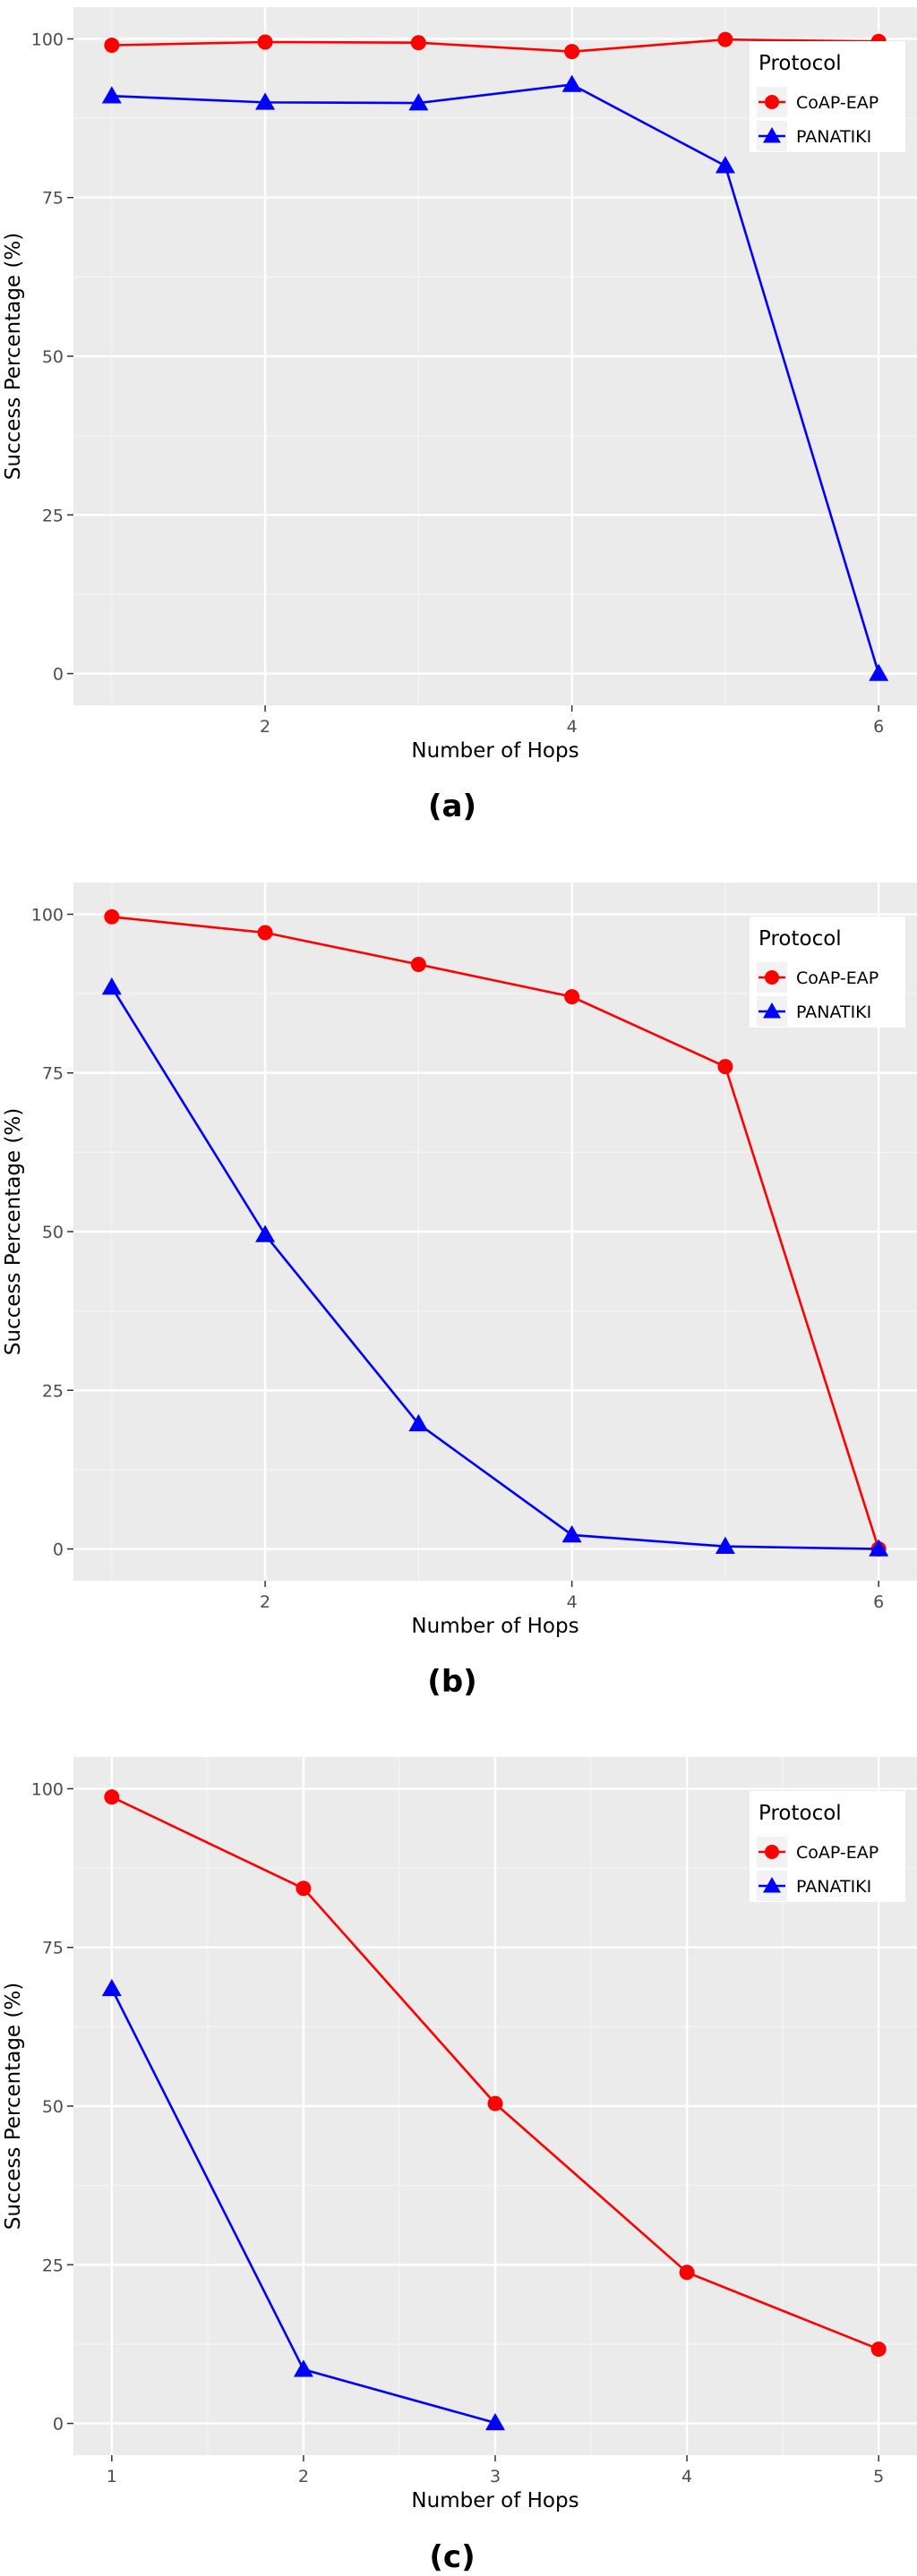  What do you see at coordinates (112, 2476) in the screenshot?
I see `x-tick-label: 1` at bounding box center [112, 2476].